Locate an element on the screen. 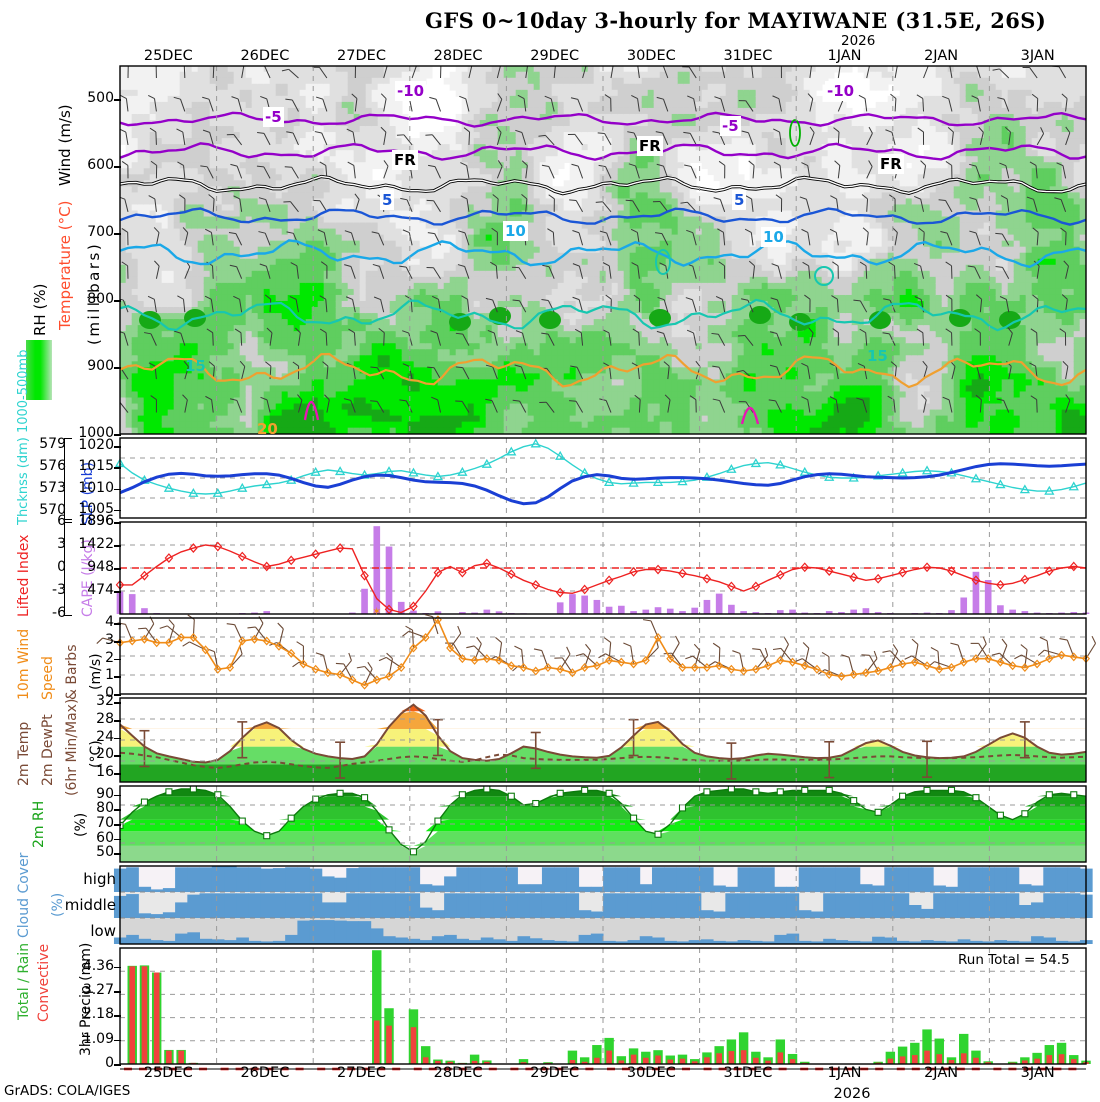 This screenshot has height=1102, width=1100. cloud-row-label-middle: middle is located at coordinates (83, 905).